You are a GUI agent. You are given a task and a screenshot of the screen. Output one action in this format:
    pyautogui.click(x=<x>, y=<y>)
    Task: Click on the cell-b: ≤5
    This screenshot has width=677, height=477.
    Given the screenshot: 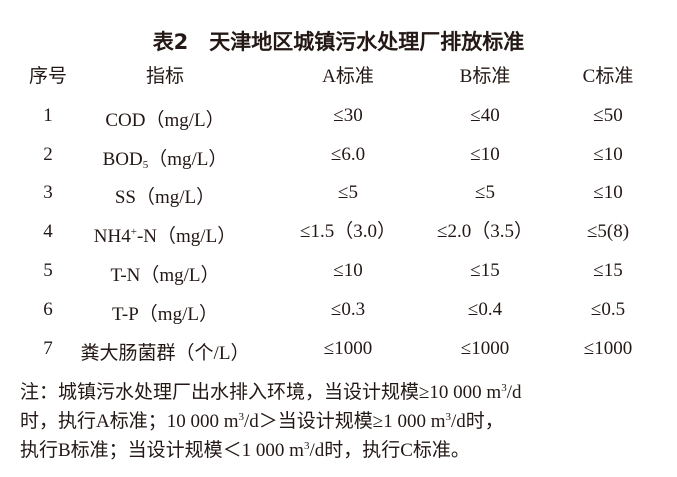 What is the action you would take?
    pyautogui.click(x=485, y=192)
    